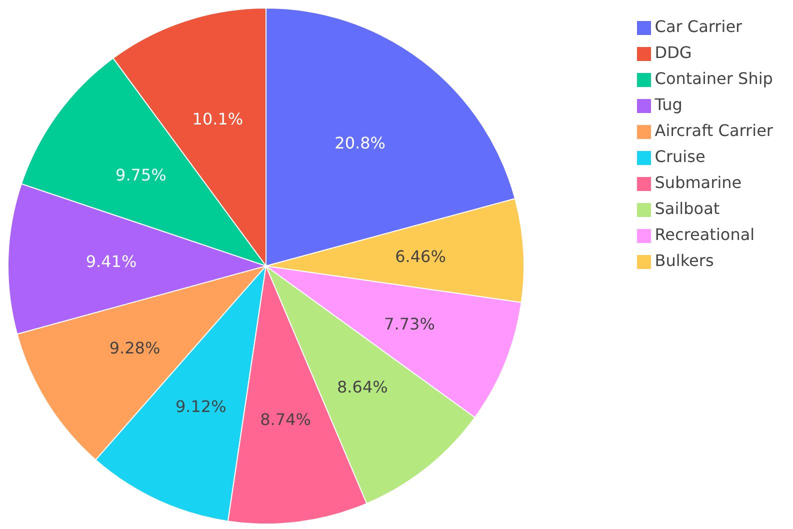  I want to click on legend-label: Aircraft Carrier, so click(713, 130).